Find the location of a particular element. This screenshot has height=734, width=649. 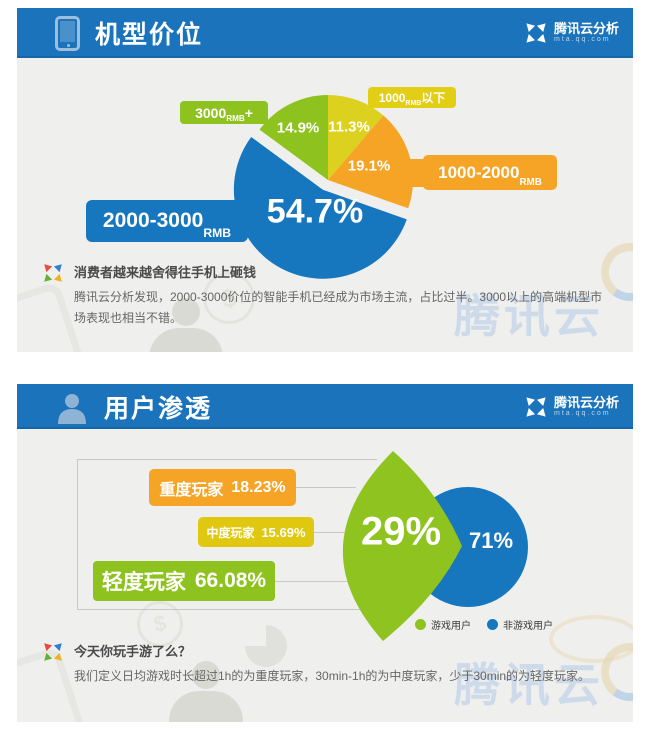

pie-slice-2000-3000RMB is located at coordinates (320, 207).